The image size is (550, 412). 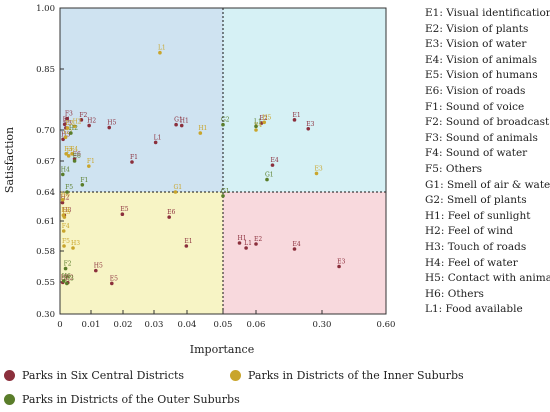 I want to click on key-entry: E3: Vision of water, so click(x=476, y=44).